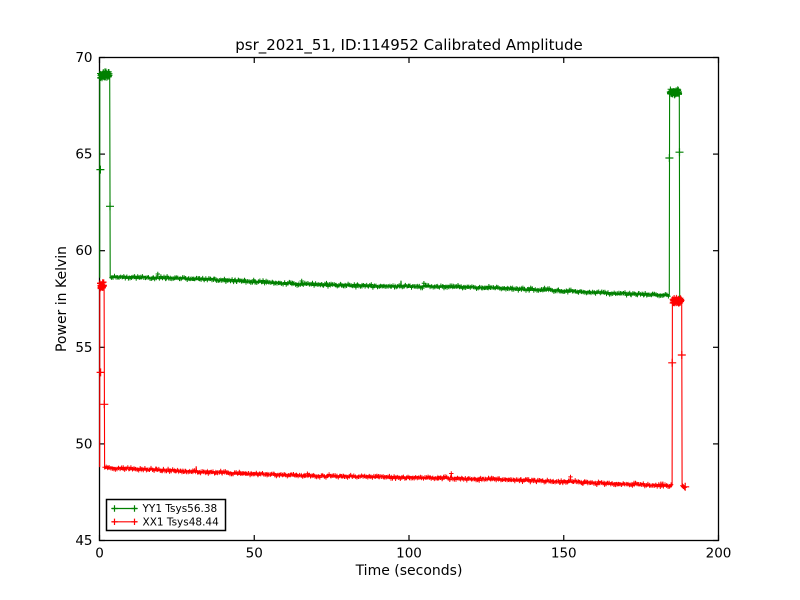 The image size is (800, 600). What do you see at coordinates (719, 554) in the screenshot?
I see `x-tick-label-200: 200` at bounding box center [719, 554].